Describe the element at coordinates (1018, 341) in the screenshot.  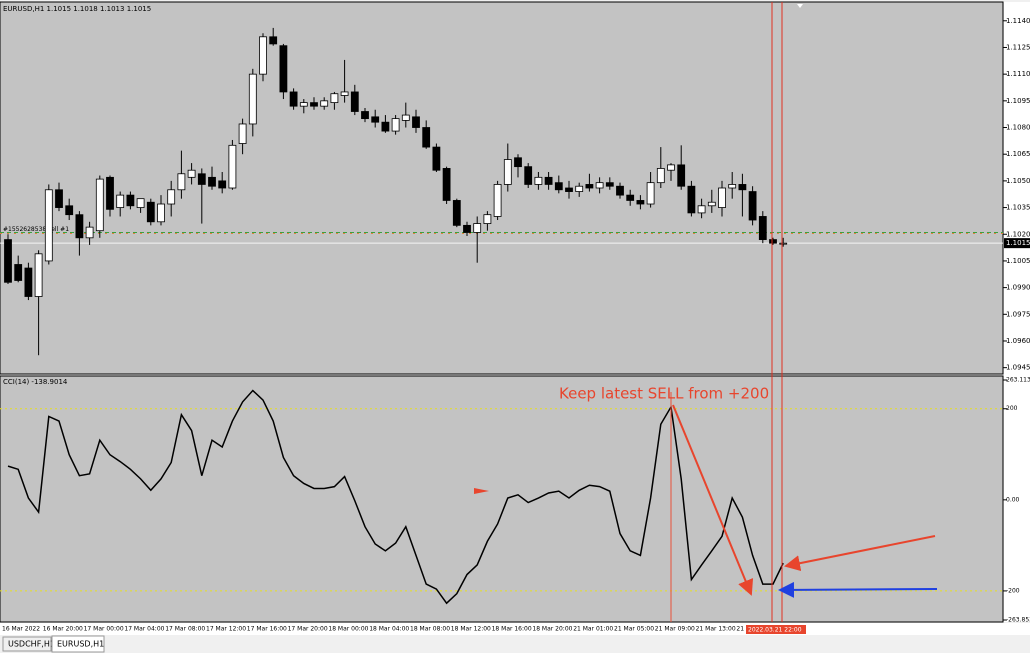
I see `y-tick-label: 1.0960` at that location.